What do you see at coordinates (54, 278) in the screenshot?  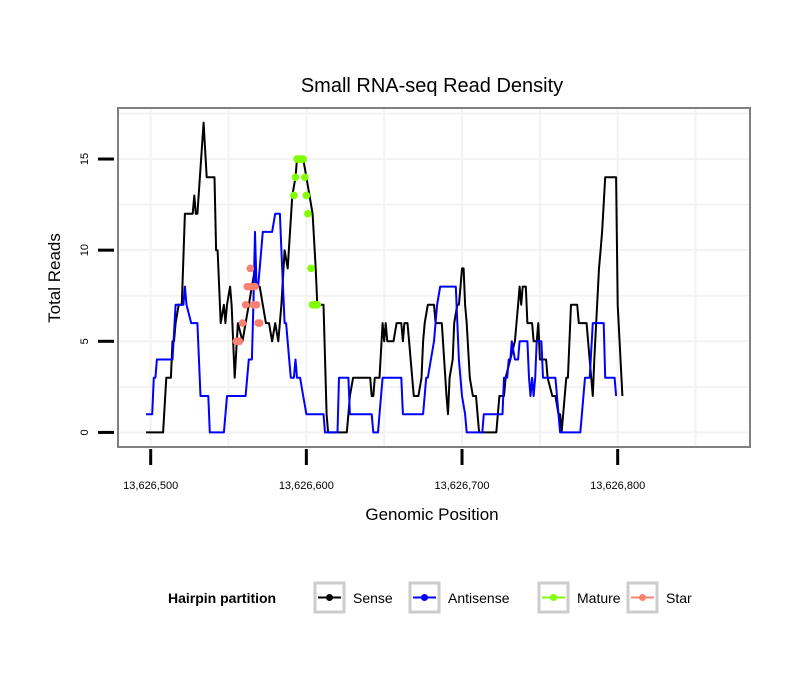 I see `y-axis-title: Total Reads` at bounding box center [54, 278].